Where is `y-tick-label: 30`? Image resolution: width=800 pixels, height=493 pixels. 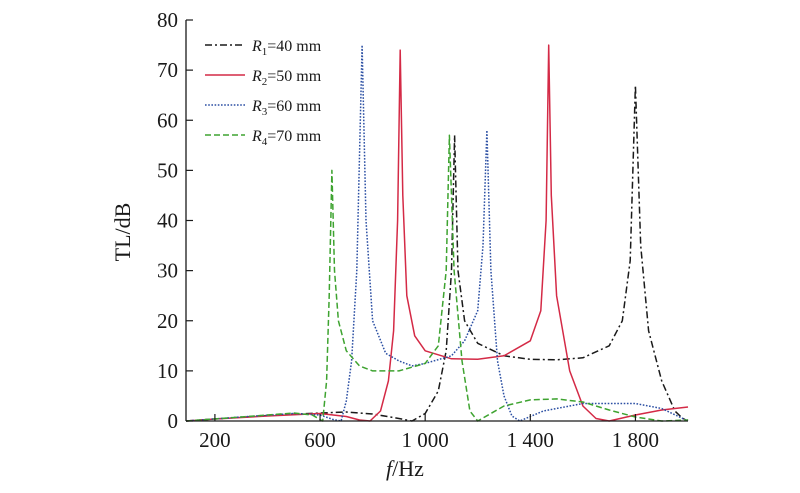 y-tick-label: 30 is located at coordinates (167, 271).